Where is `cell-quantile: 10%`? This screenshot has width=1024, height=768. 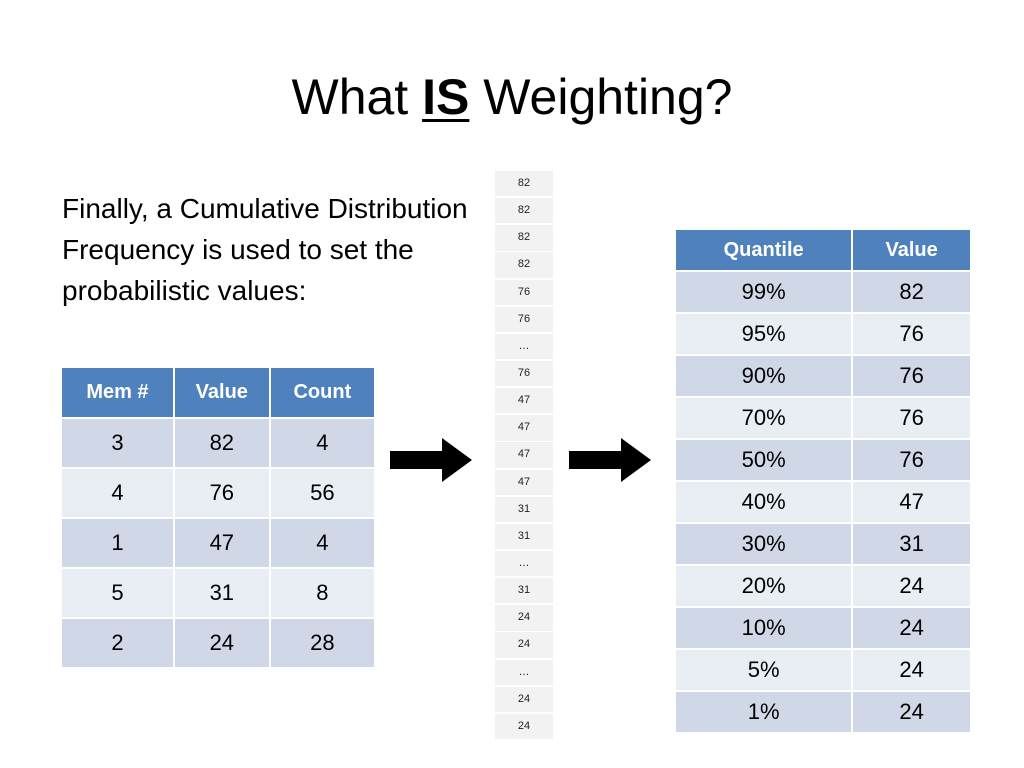
cell-quantile: 10% is located at coordinates (763, 628).